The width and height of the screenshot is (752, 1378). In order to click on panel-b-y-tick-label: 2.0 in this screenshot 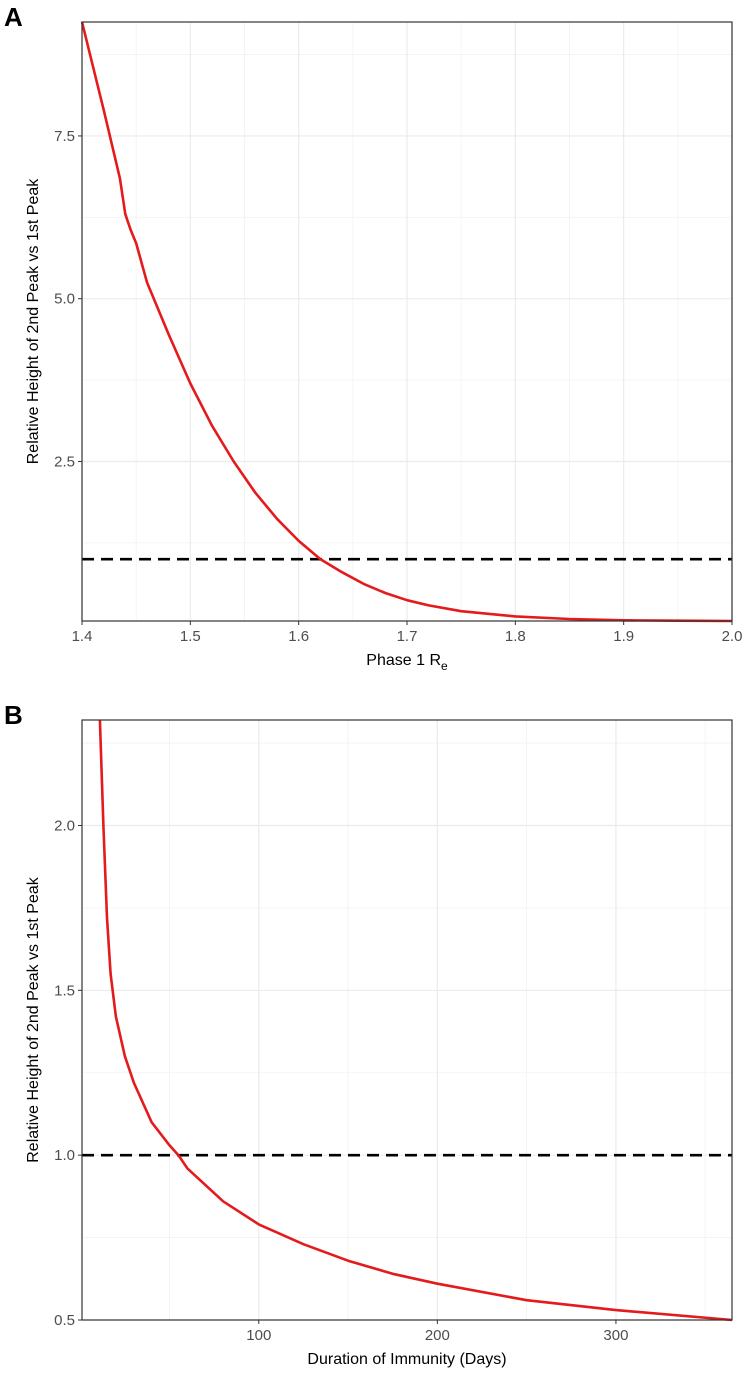, I will do `click(64, 825)`.